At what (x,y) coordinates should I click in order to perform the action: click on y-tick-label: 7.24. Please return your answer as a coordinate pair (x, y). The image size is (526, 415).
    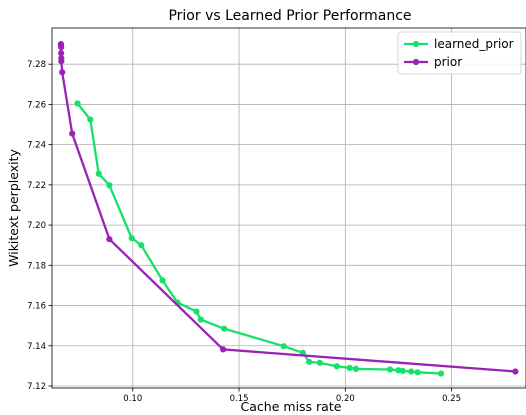
    Looking at the image, I should click on (36, 146).